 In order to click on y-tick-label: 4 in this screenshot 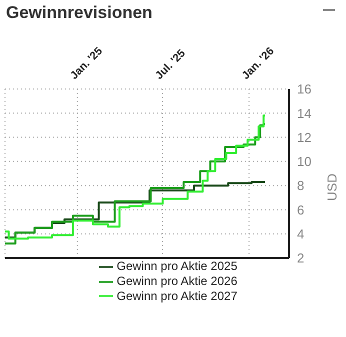, I will do `click(300, 234)`.